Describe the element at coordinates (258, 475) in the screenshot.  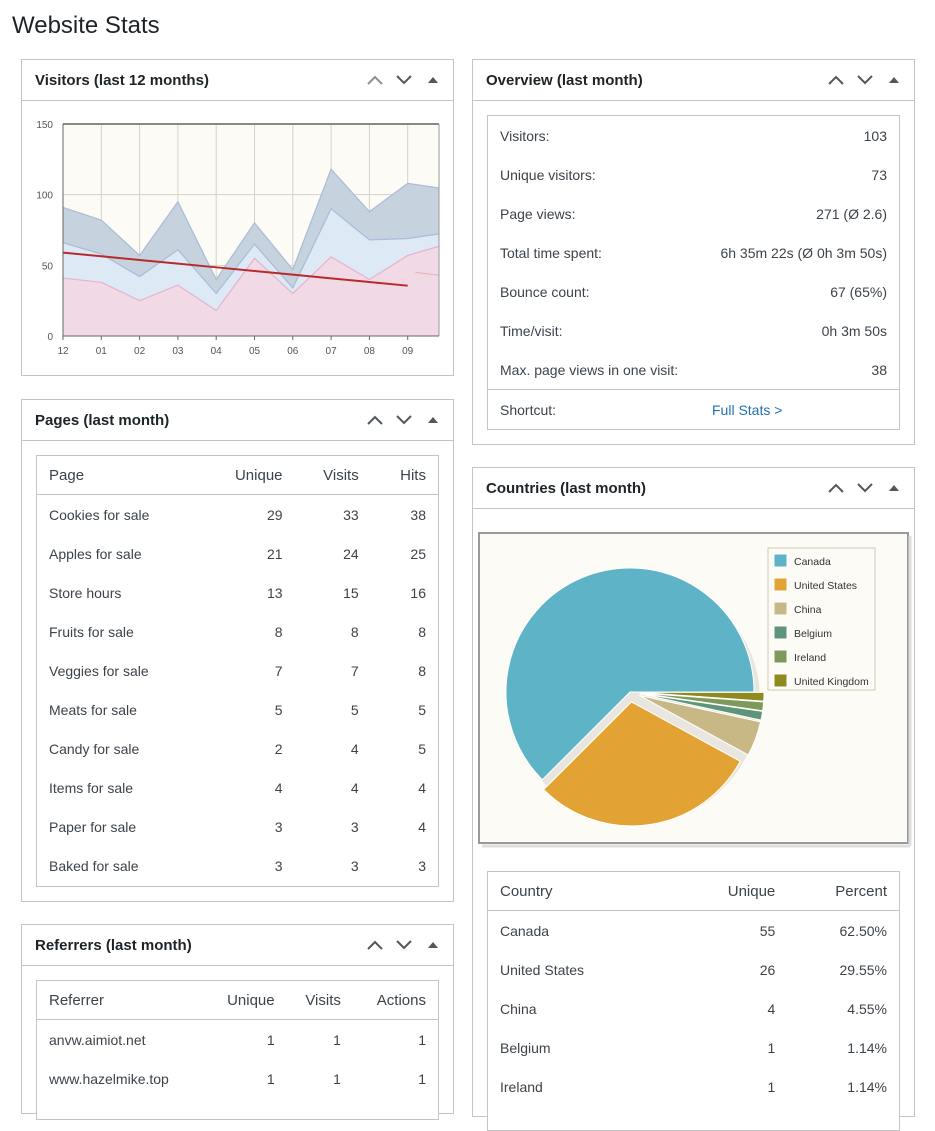
I see `pages-table-header-cell: Unique` at that location.